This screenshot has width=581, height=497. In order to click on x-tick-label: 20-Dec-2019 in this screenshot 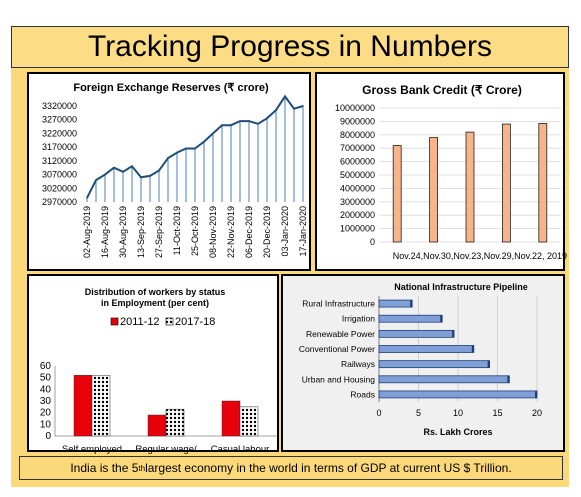, I will do `click(267, 232)`.